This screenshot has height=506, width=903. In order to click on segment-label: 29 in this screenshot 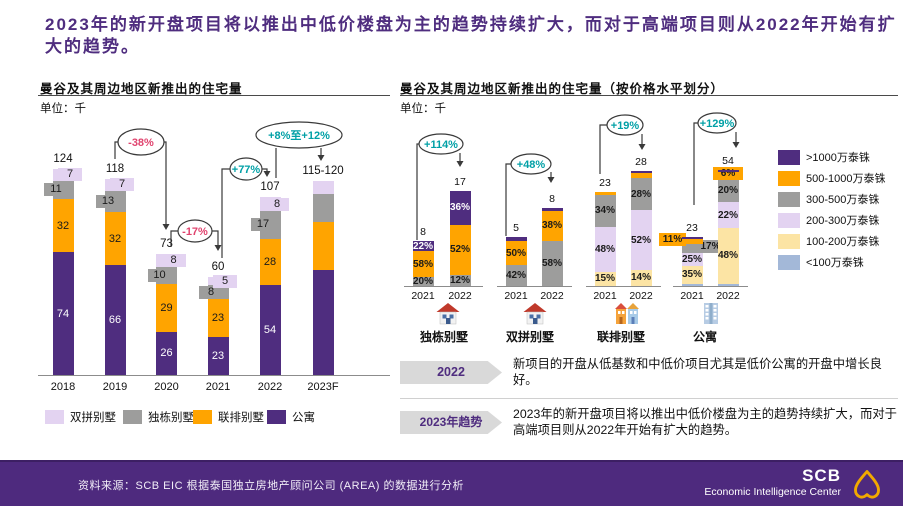, I will do `click(166, 307)`.